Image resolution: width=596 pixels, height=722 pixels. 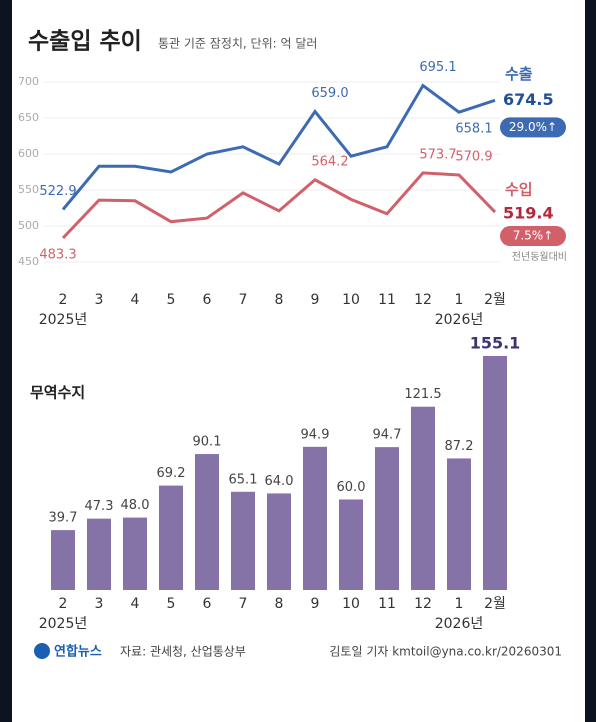 What do you see at coordinates (437, 67) in the screenshot?
I see `value-label: 695.1` at bounding box center [437, 67].